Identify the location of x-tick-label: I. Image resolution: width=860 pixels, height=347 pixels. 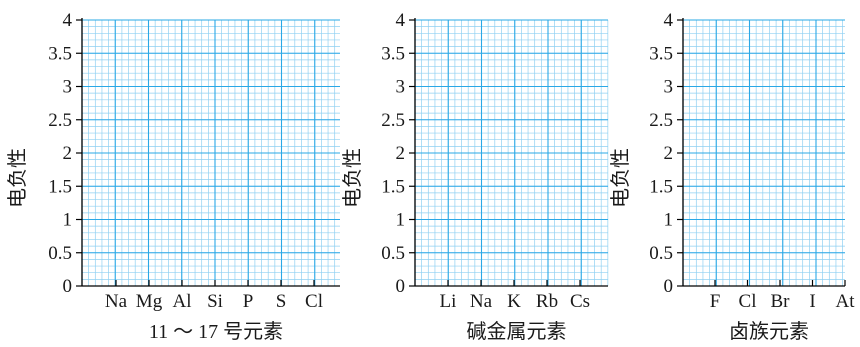
(812, 301).